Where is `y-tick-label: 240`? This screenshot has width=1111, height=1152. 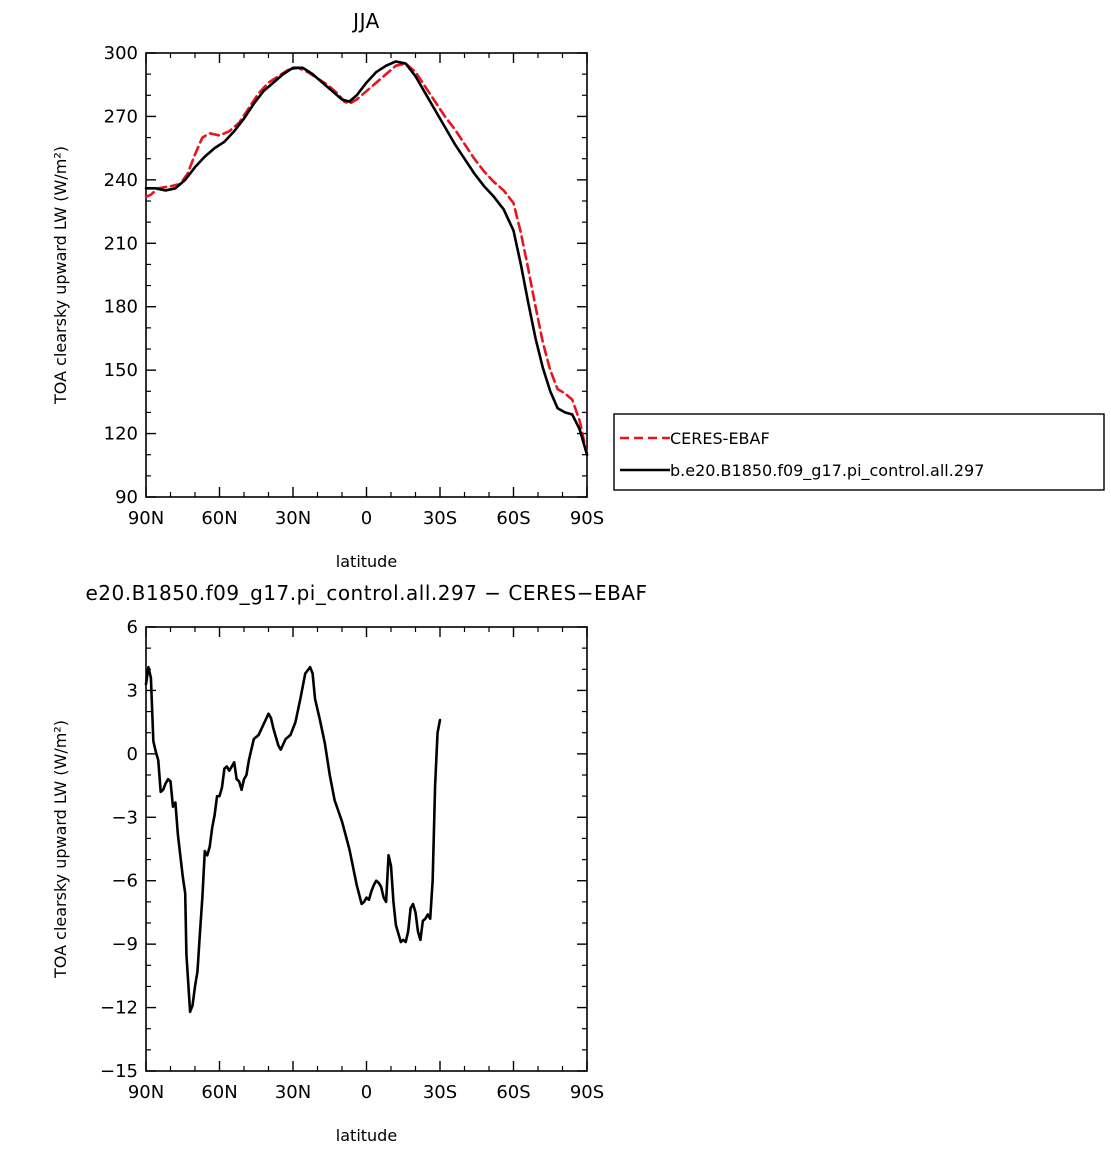
y-tick-label: 240 is located at coordinates (121, 180).